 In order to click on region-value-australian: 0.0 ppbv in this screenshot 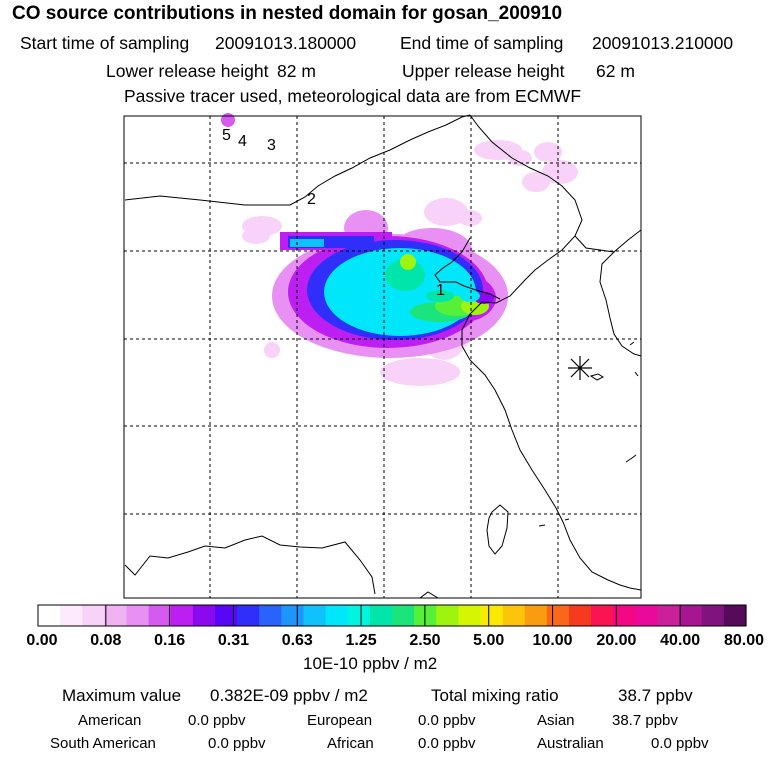, I will do `click(680, 743)`.